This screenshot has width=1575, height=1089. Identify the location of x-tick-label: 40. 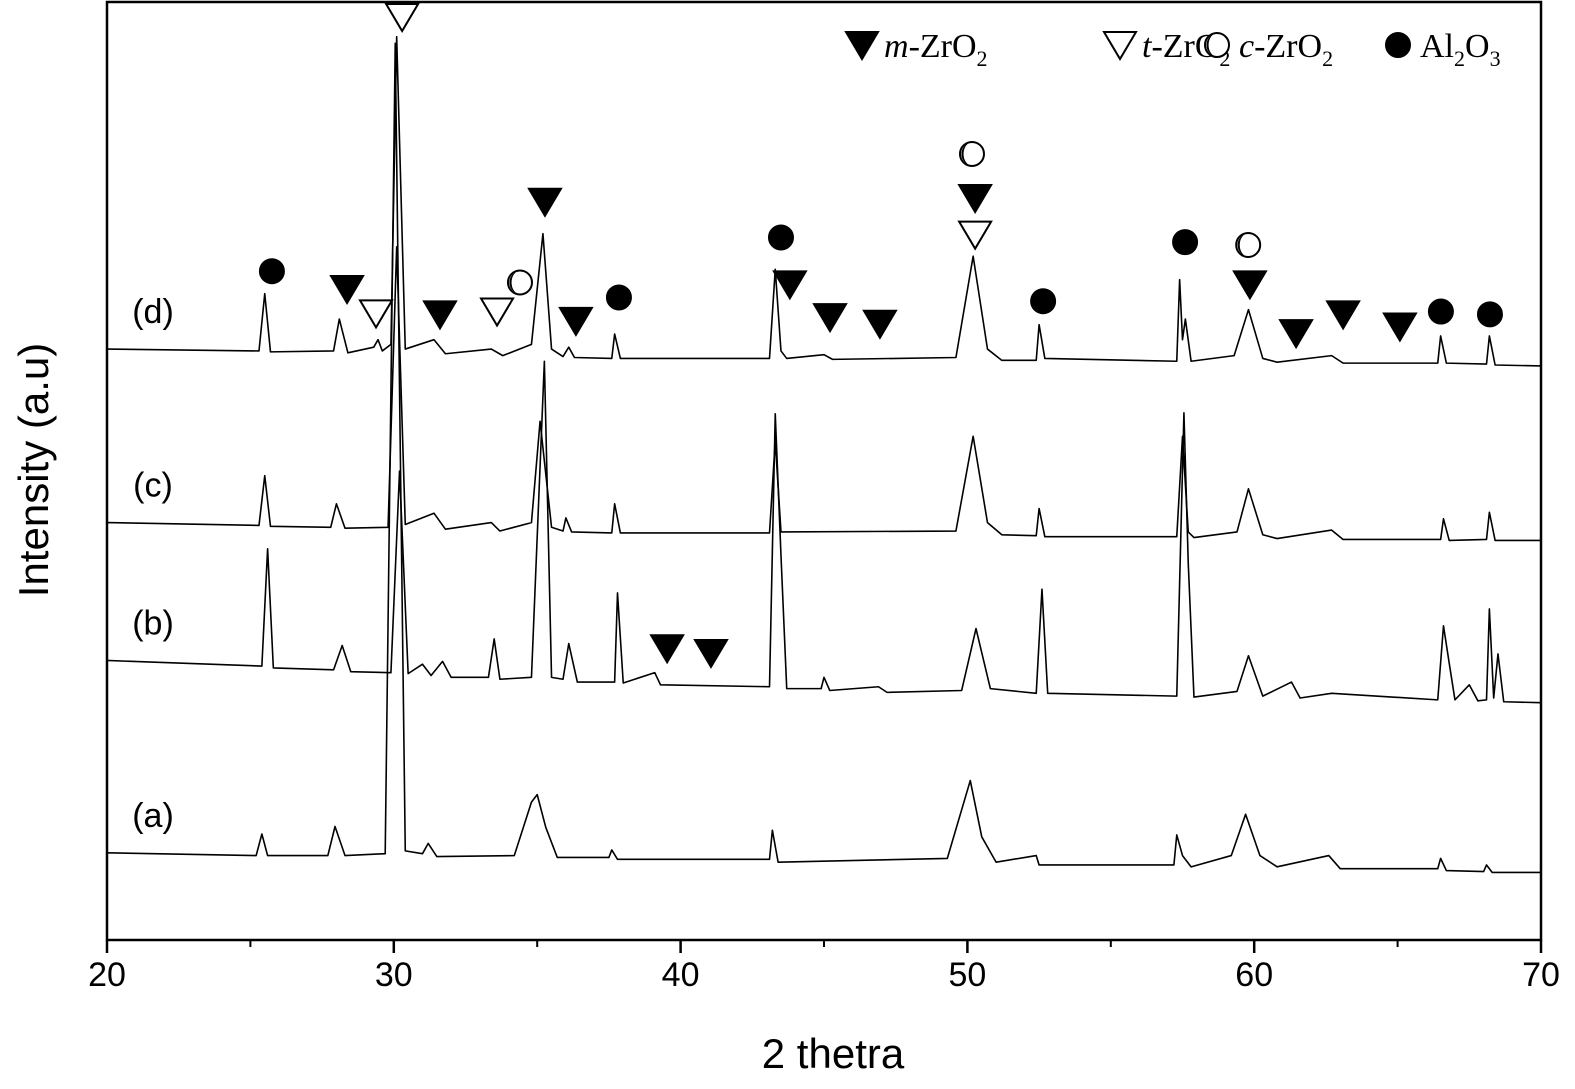
(681, 975).